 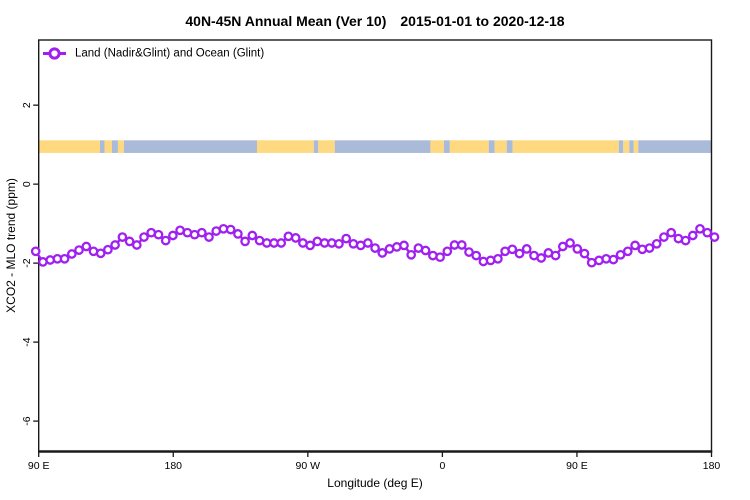 I want to click on y-axis-ticks: 2 0 -2 -4 -6, so click(x=30, y=264).